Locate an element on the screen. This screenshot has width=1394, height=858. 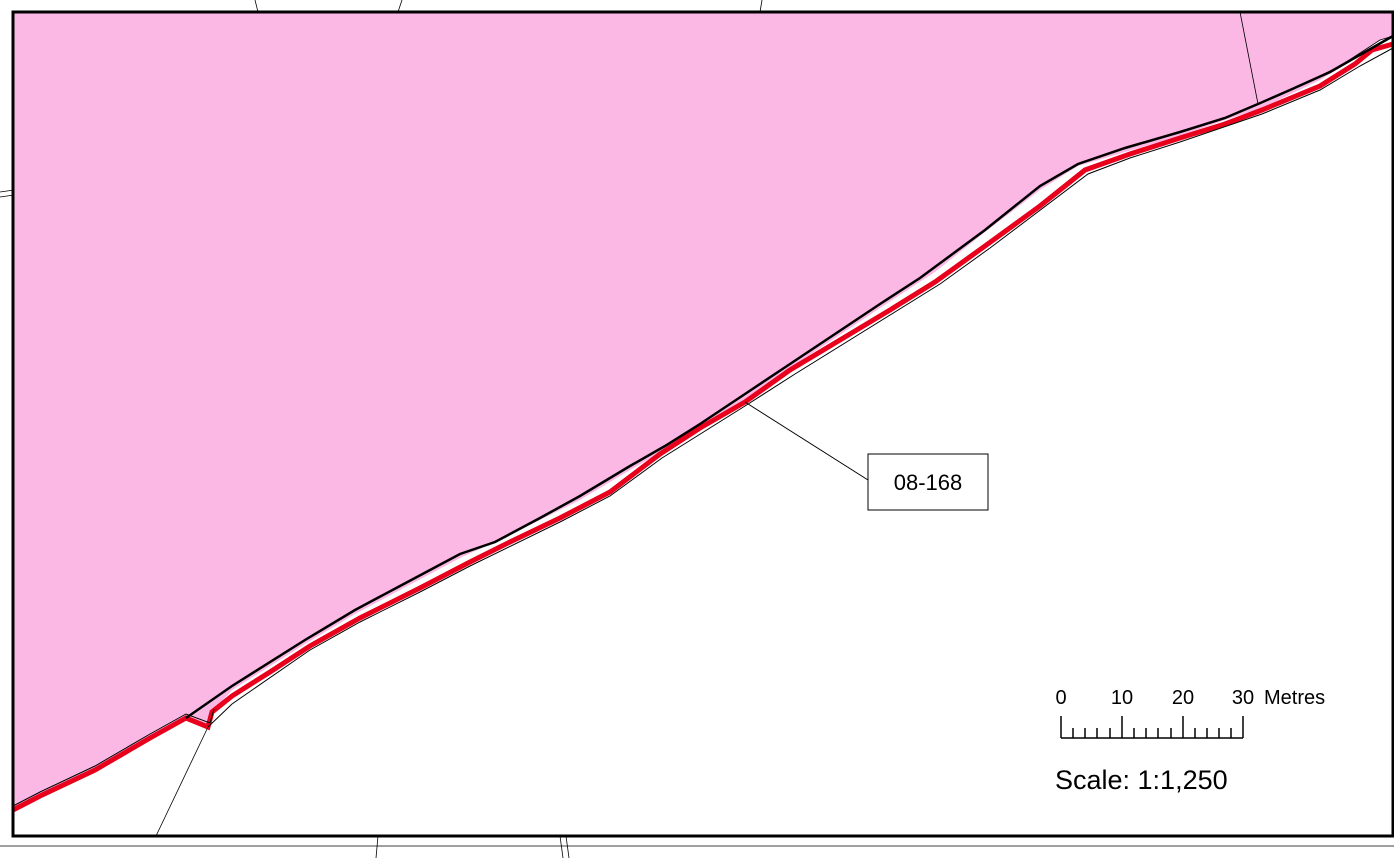
scale-bar: 0 10 20 30 Metres Scale: 1:1,250 is located at coordinates (1190, 741).